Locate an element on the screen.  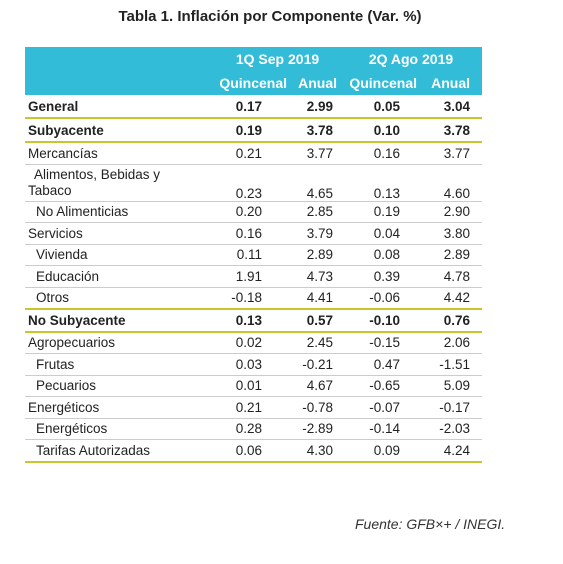
table-row: Vivienda 0.11 2.89 0.08 2.89 is located at coordinates (253, 255).